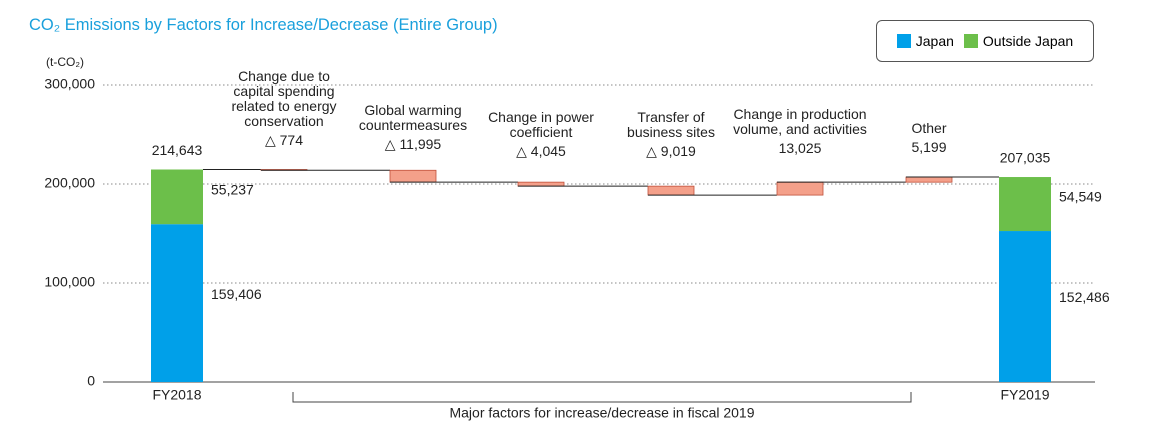 This screenshot has height=448, width=1163. I want to click on y-axis-label: (t-CO₂), so click(65, 62).